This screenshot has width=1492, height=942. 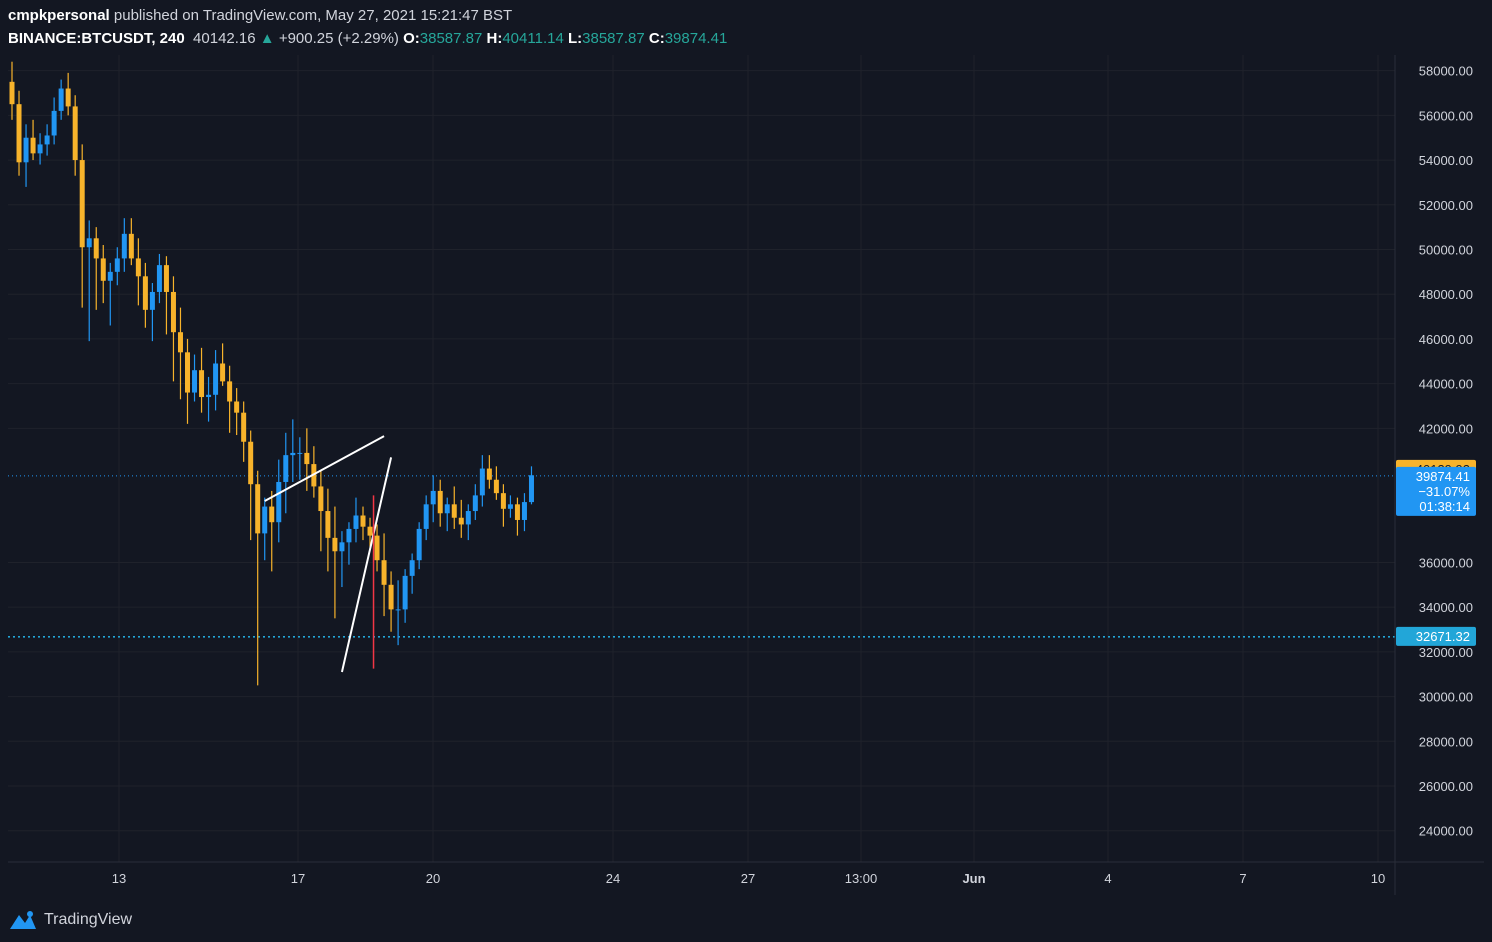 I want to click on author-name: cmpkpersonal, so click(x=59, y=15).